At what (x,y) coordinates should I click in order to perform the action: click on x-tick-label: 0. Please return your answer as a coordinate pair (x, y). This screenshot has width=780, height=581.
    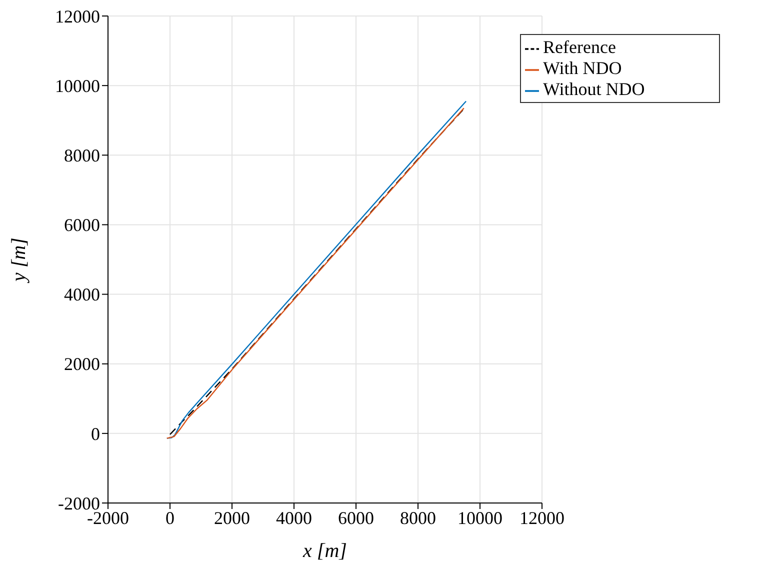
    Looking at the image, I should click on (170, 518).